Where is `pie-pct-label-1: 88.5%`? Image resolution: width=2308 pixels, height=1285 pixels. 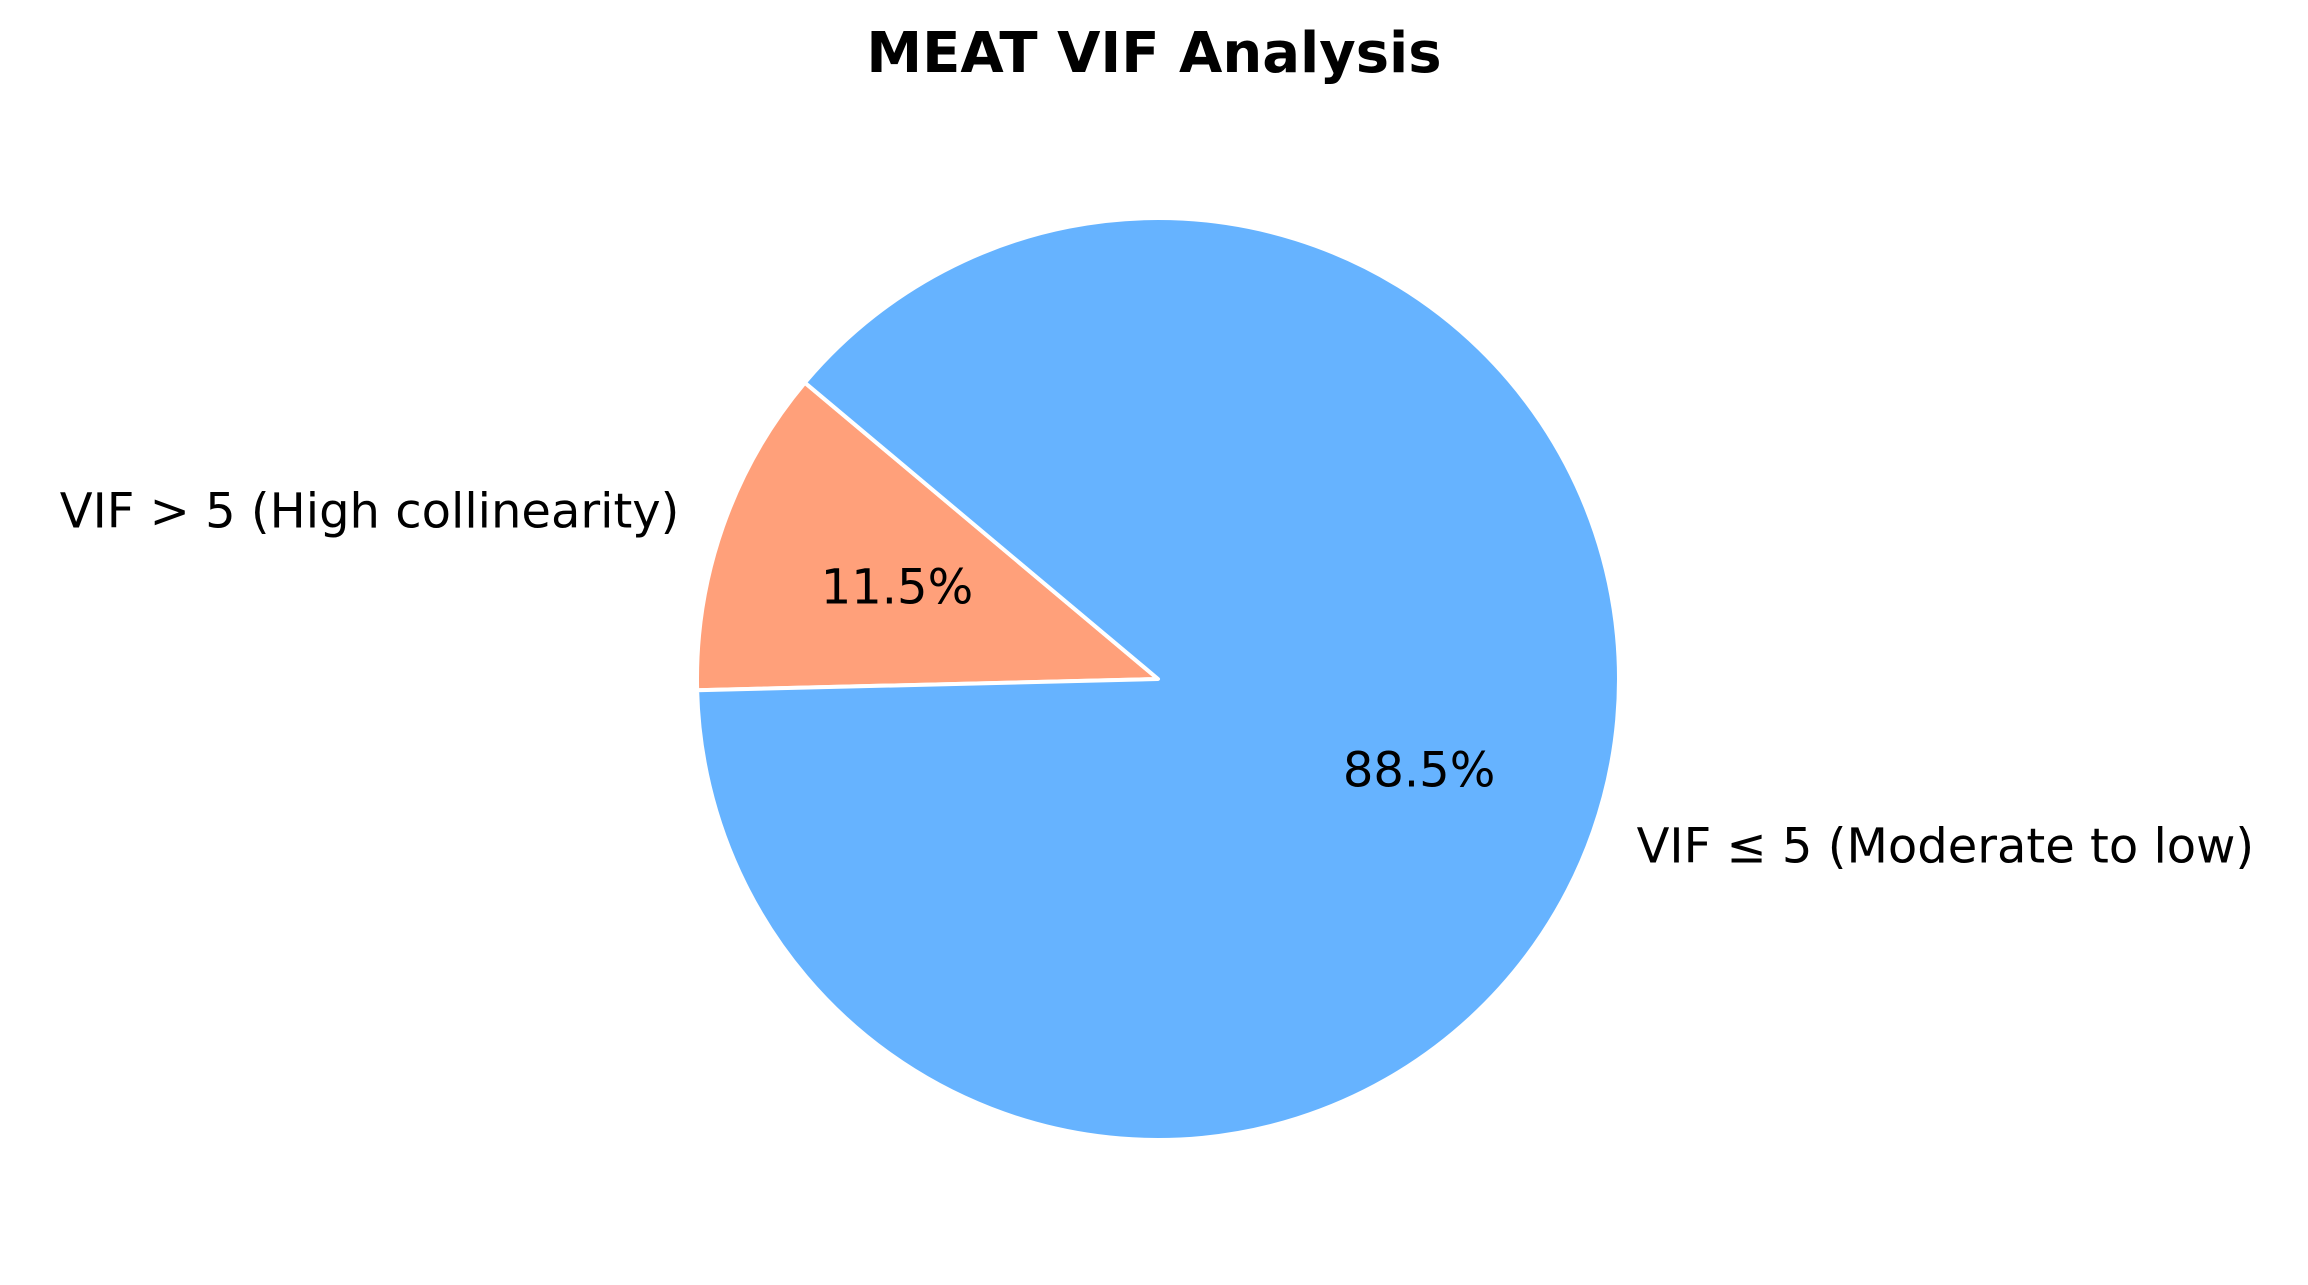
pie-pct-label-1: 88.5% is located at coordinates (1419, 770).